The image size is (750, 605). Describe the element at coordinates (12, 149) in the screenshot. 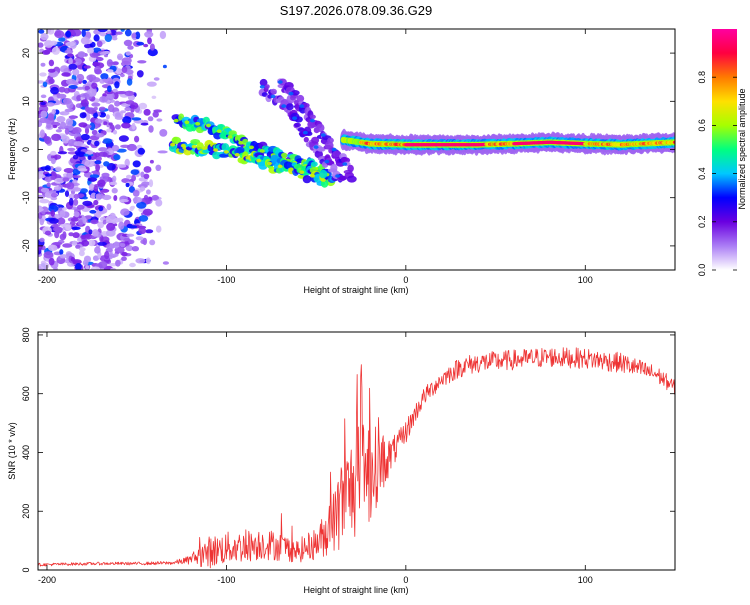

I see `spectrogram-ylabel: Frequency (Hz)` at that location.